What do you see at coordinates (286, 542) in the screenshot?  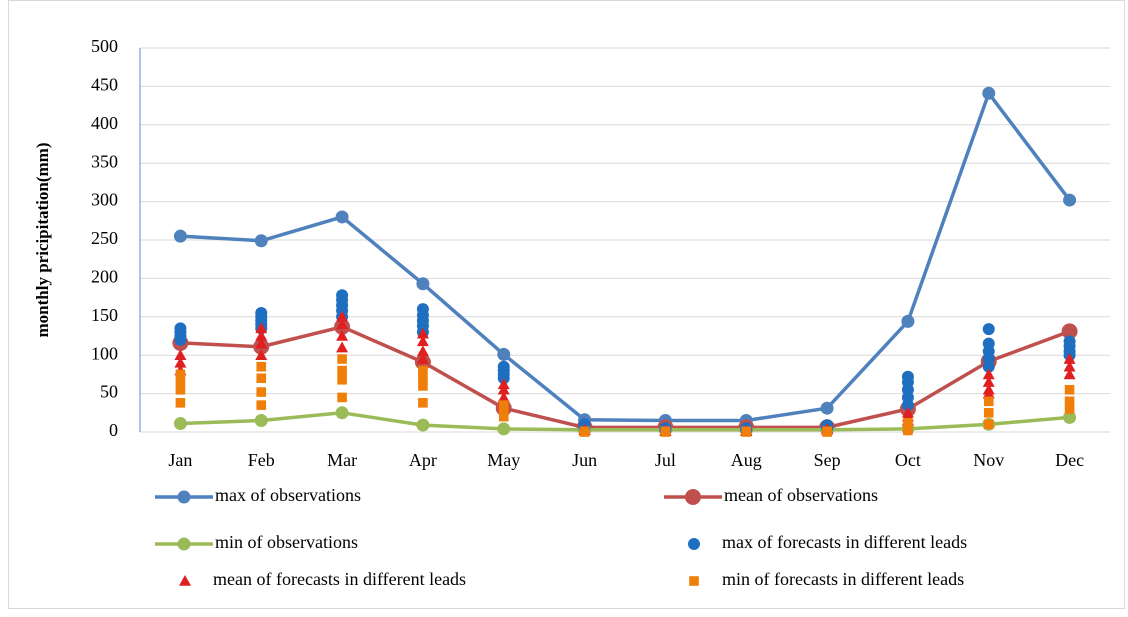 I see `legend-label: min of observations` at bounding box center [286, 542].